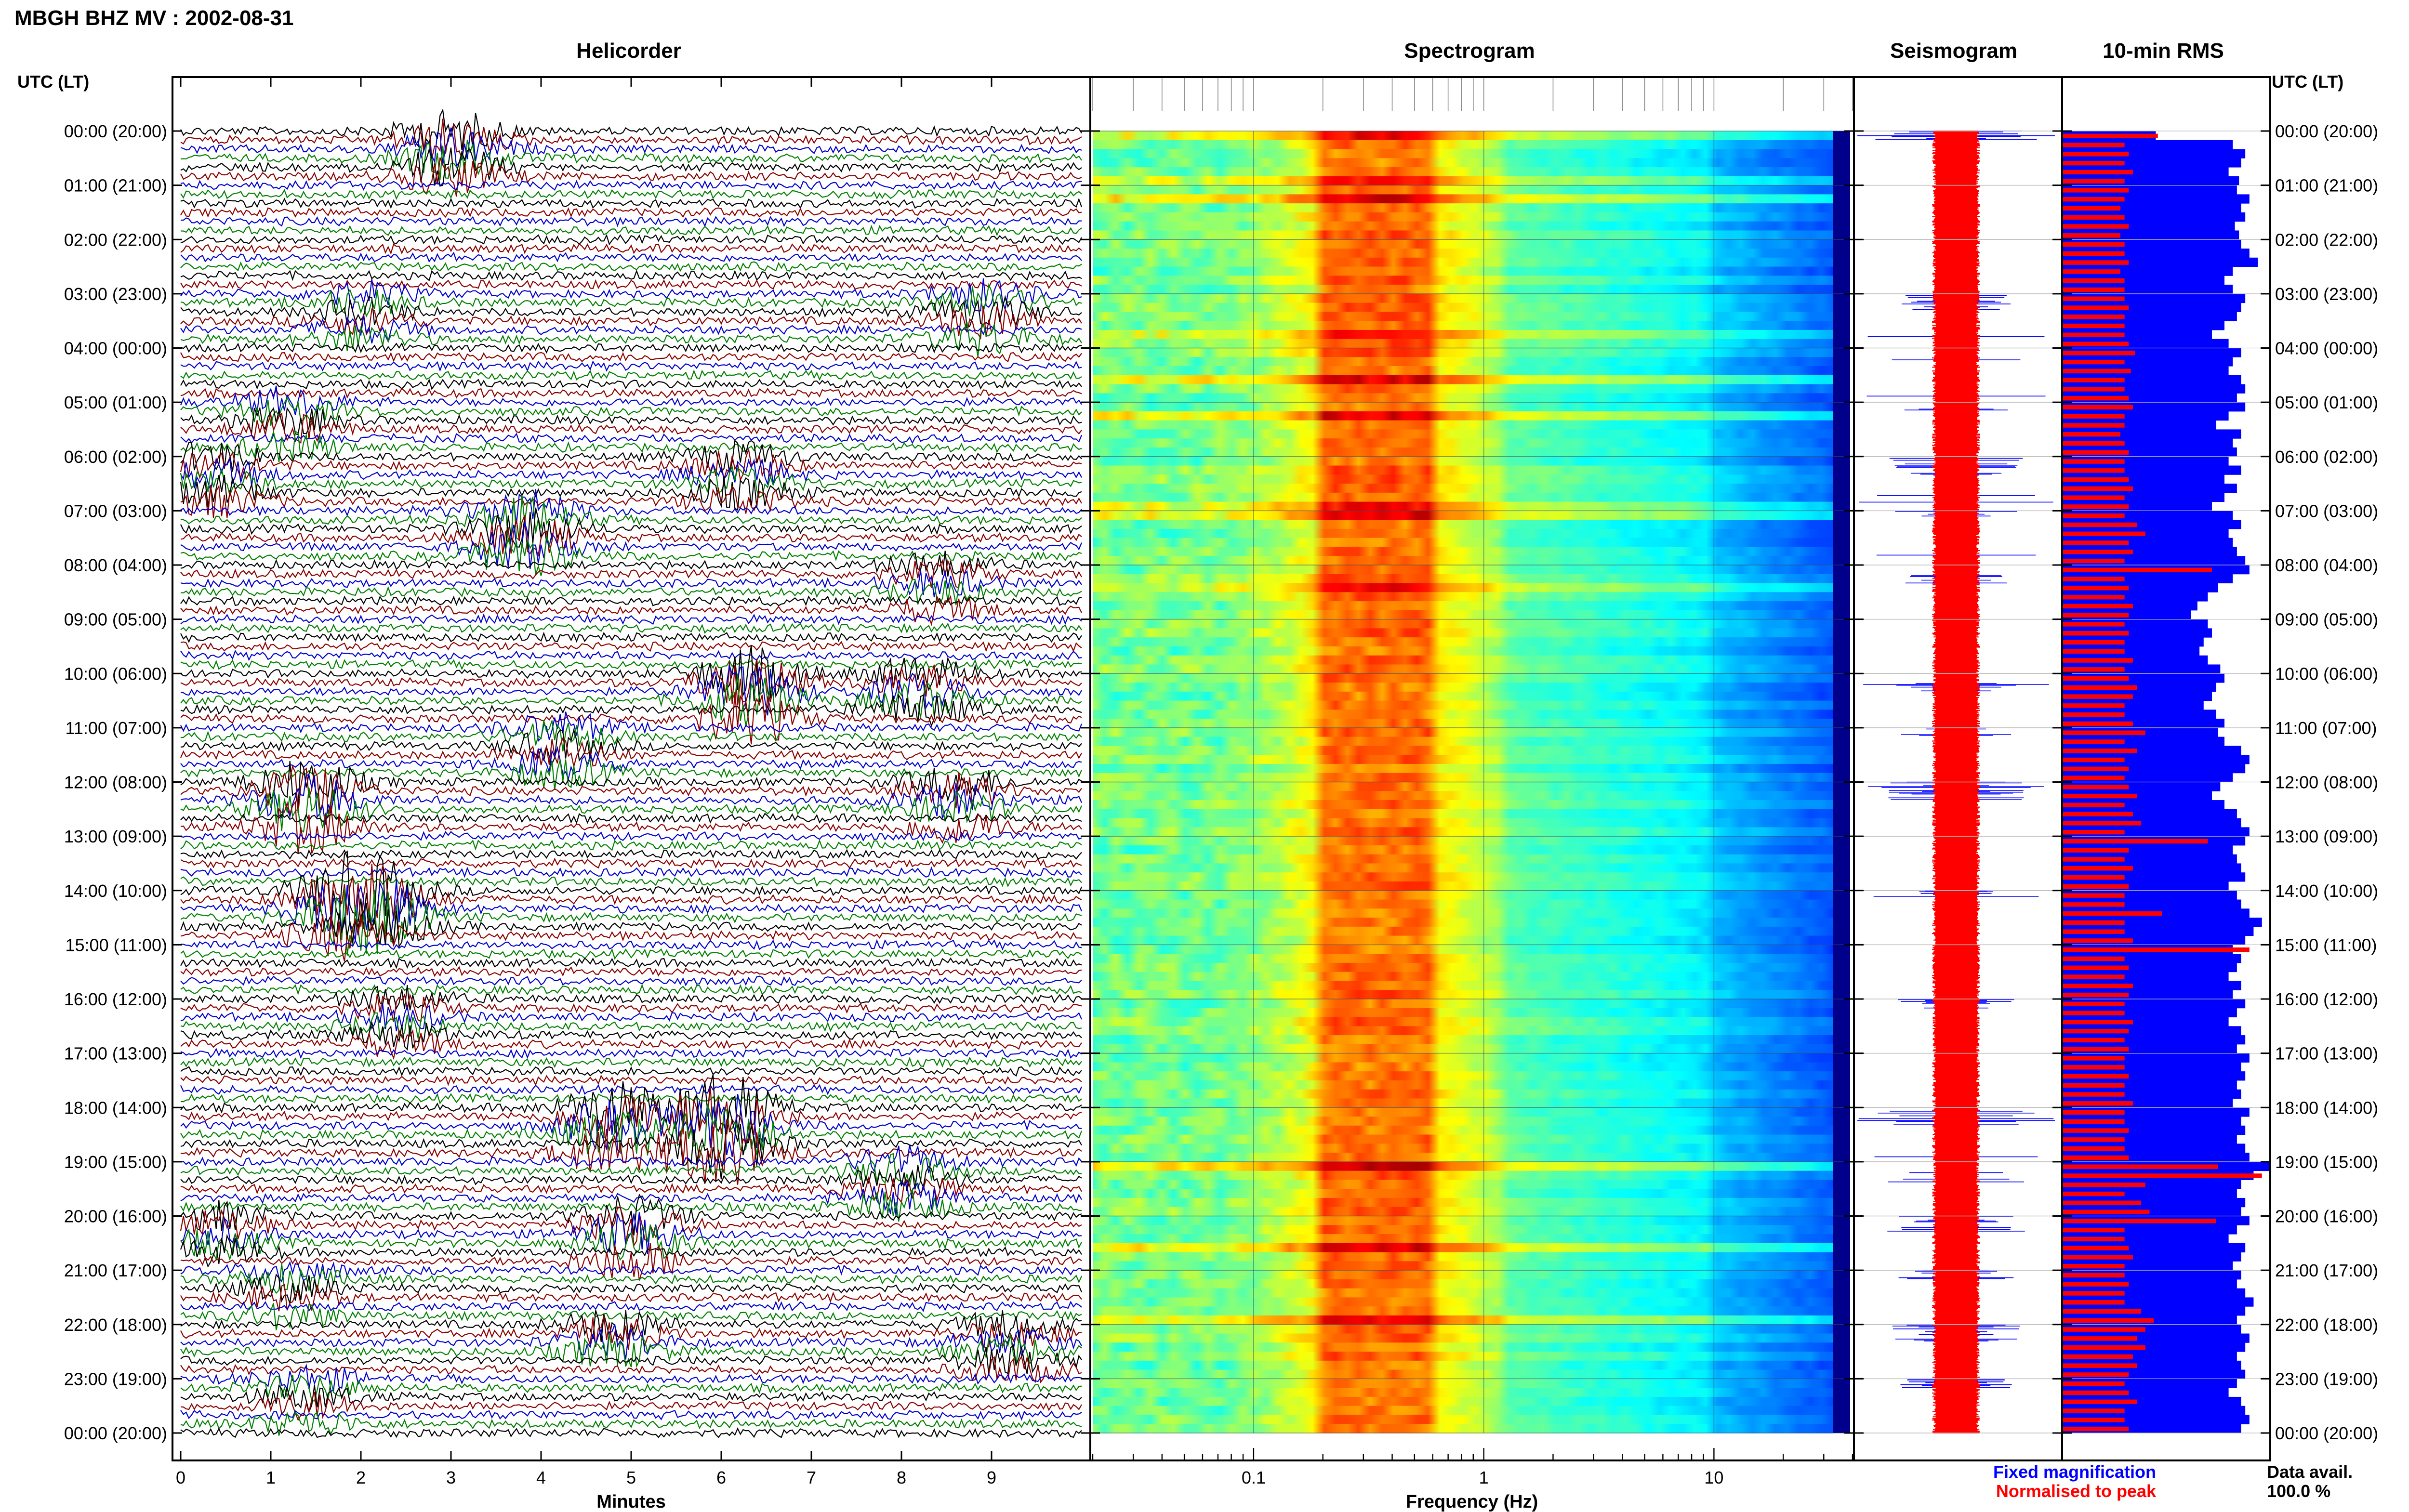  I want to click on time-label-left: 08:00 (04:00), so click(115, 565).